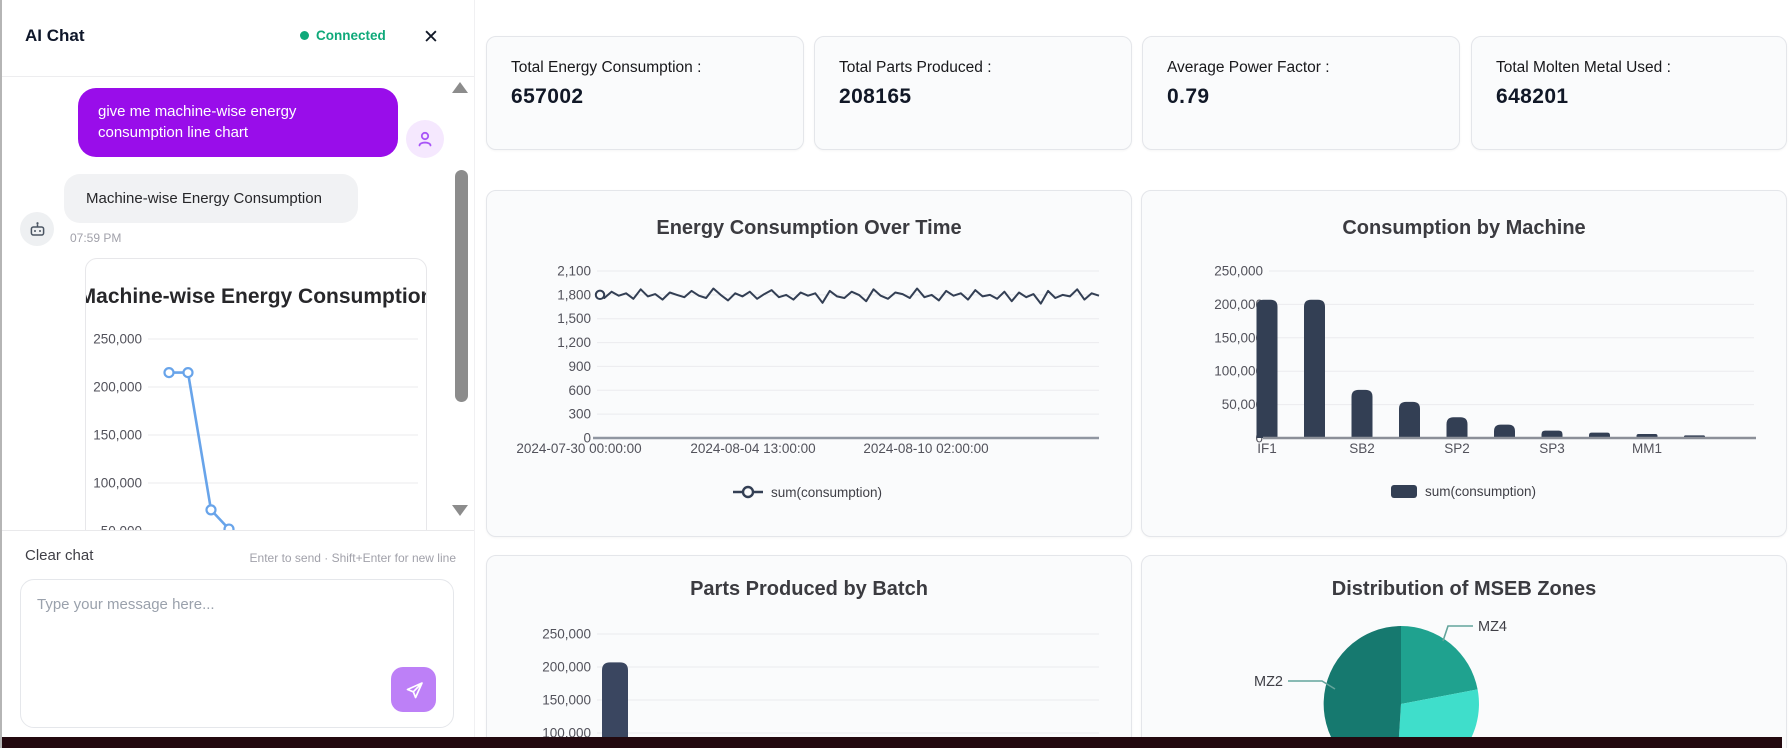 This screenshot has height=748, width=1789. Describe the element at coordinates (574, 342) in the screenshot. I see `svg-text: 1,200` at that location.